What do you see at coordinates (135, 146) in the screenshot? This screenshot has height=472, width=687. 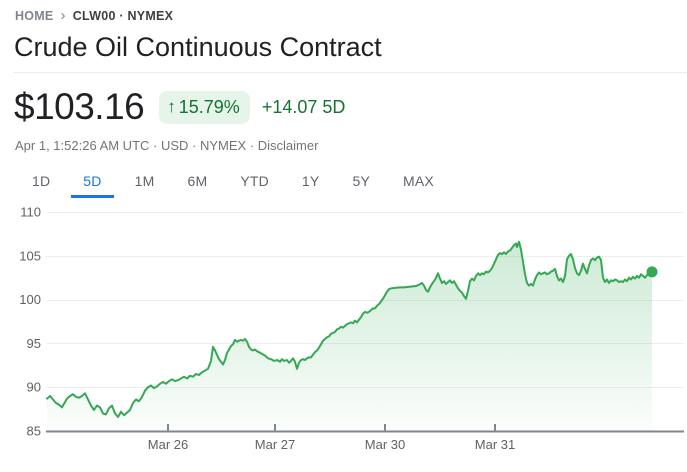 I see `quote-timestamp: Apr 1, 1:52:26 AM UTC · USD · NYMEX ·` at bounding box center [135, 146].